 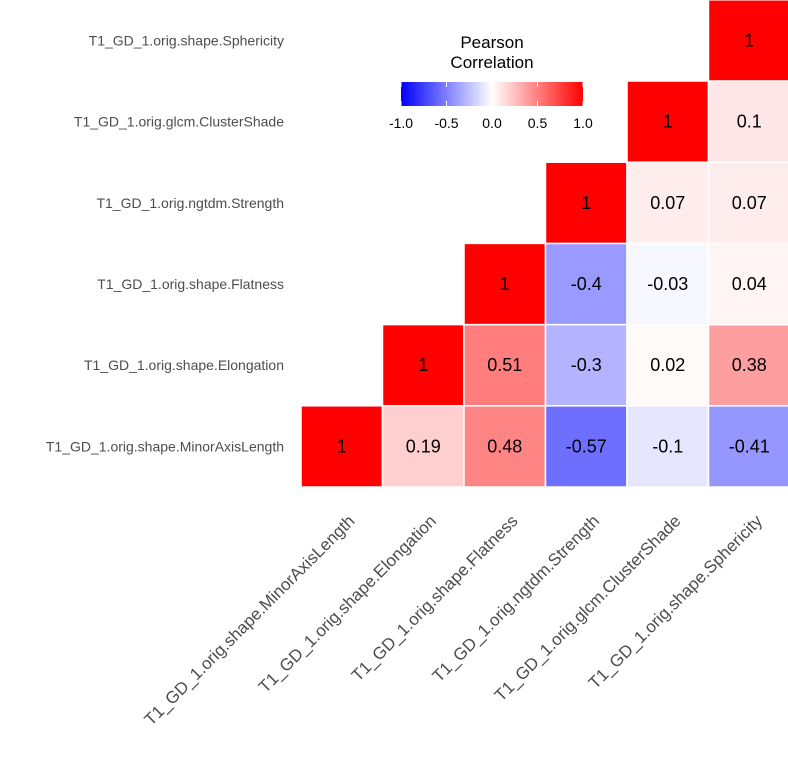 I want to click on legend-tick-label: 0.0, so click(x=492, y=123).